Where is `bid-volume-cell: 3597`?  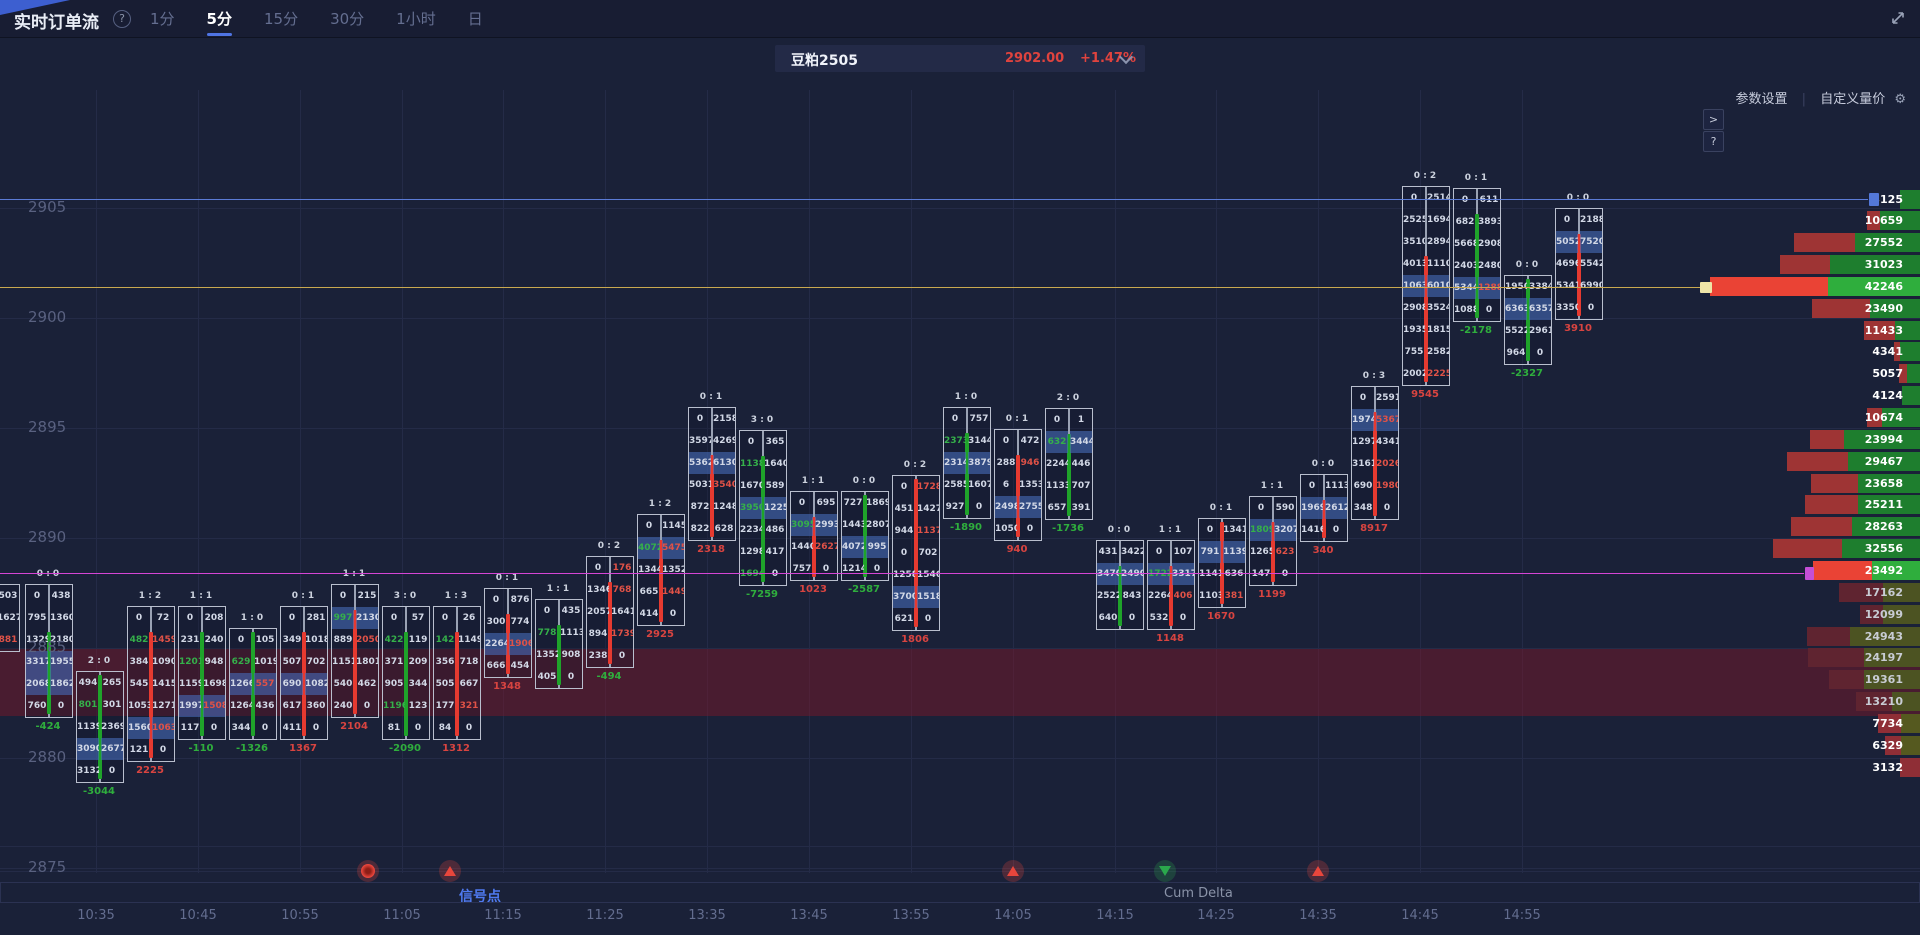
bid-volume-cell: 3597 is located at coordinates (700, 441).